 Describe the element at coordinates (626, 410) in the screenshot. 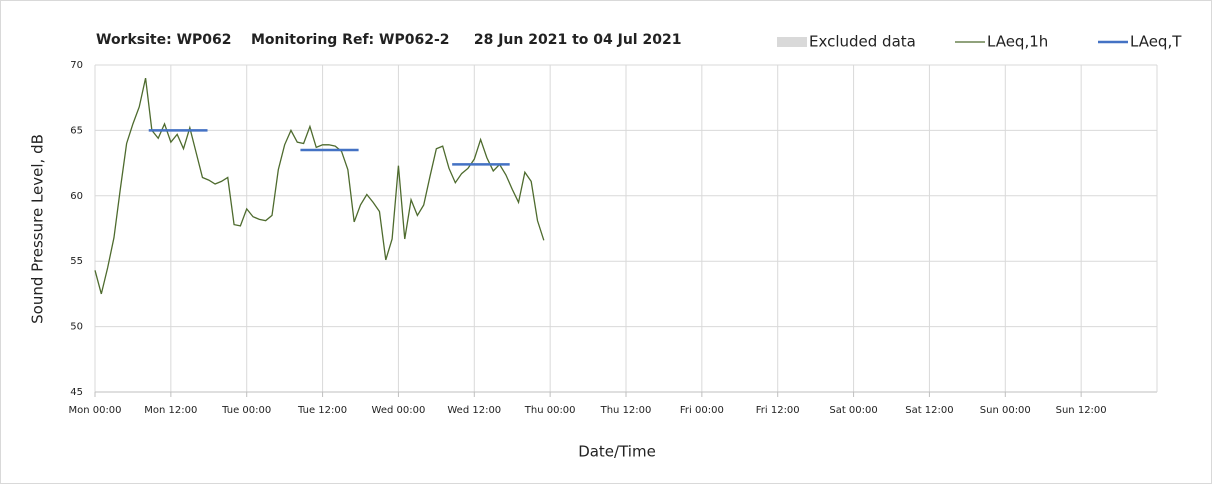

I see `x-tick-label: Thu 12:00` at that location.